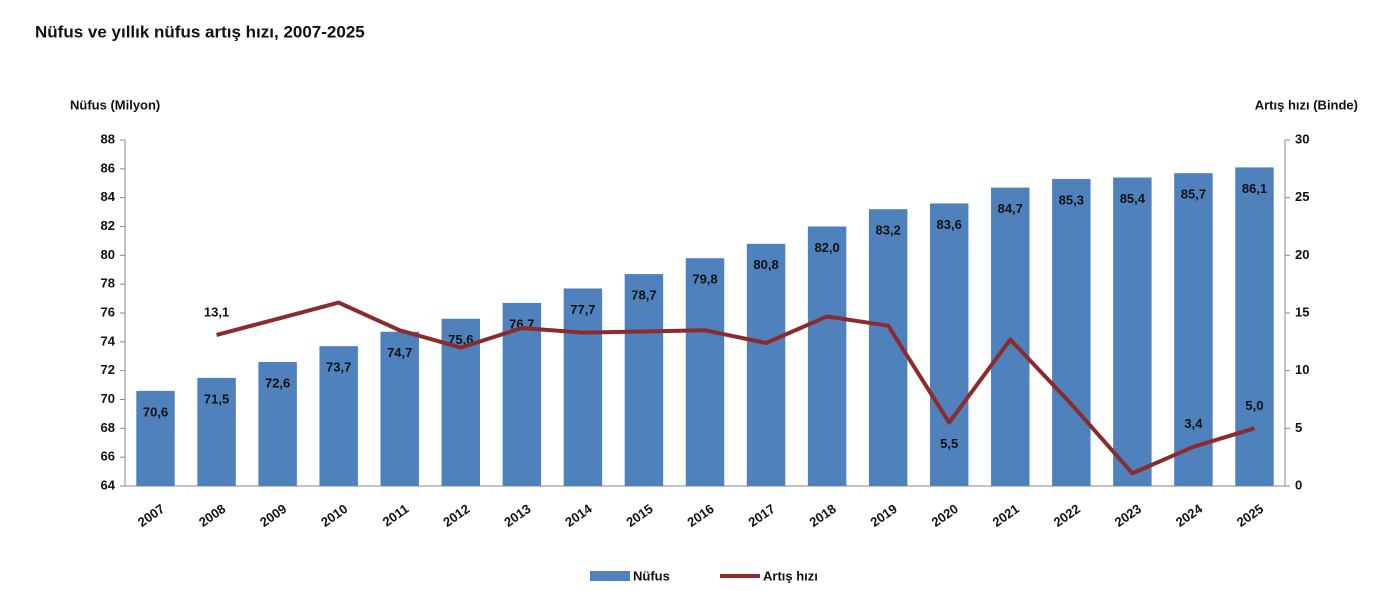 The height and width of the screenshot is (591, 1400). I want to click on line-value-label: 5,5, so click(949, 443).